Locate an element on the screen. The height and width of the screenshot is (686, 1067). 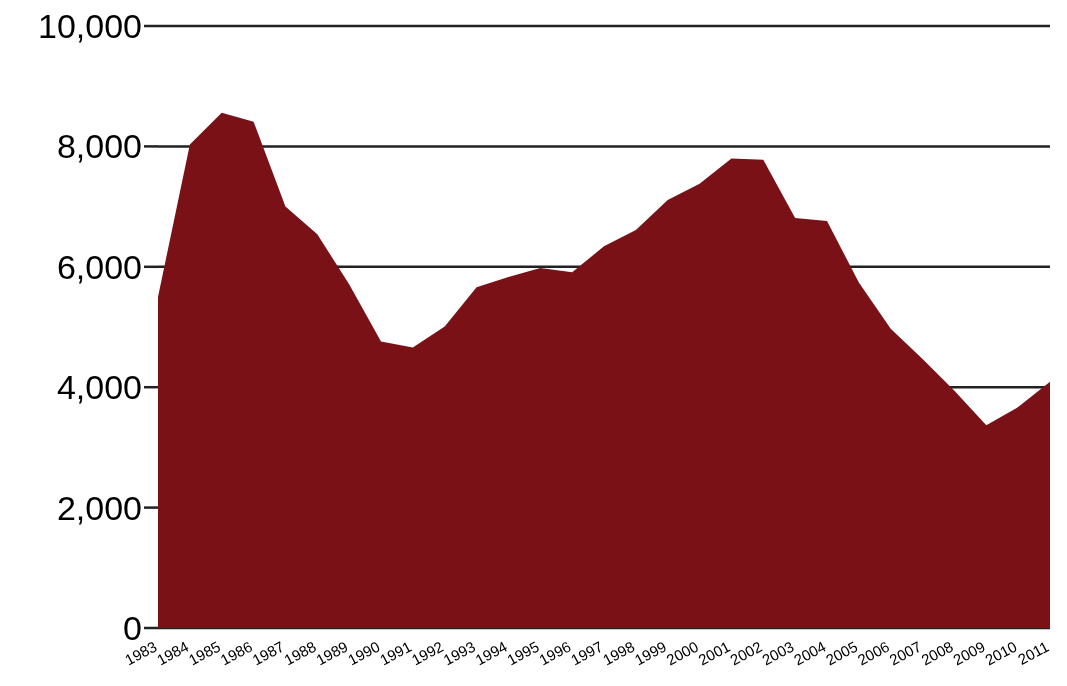
y-tick-label: 2,000 is located at coordinates (99, 507).